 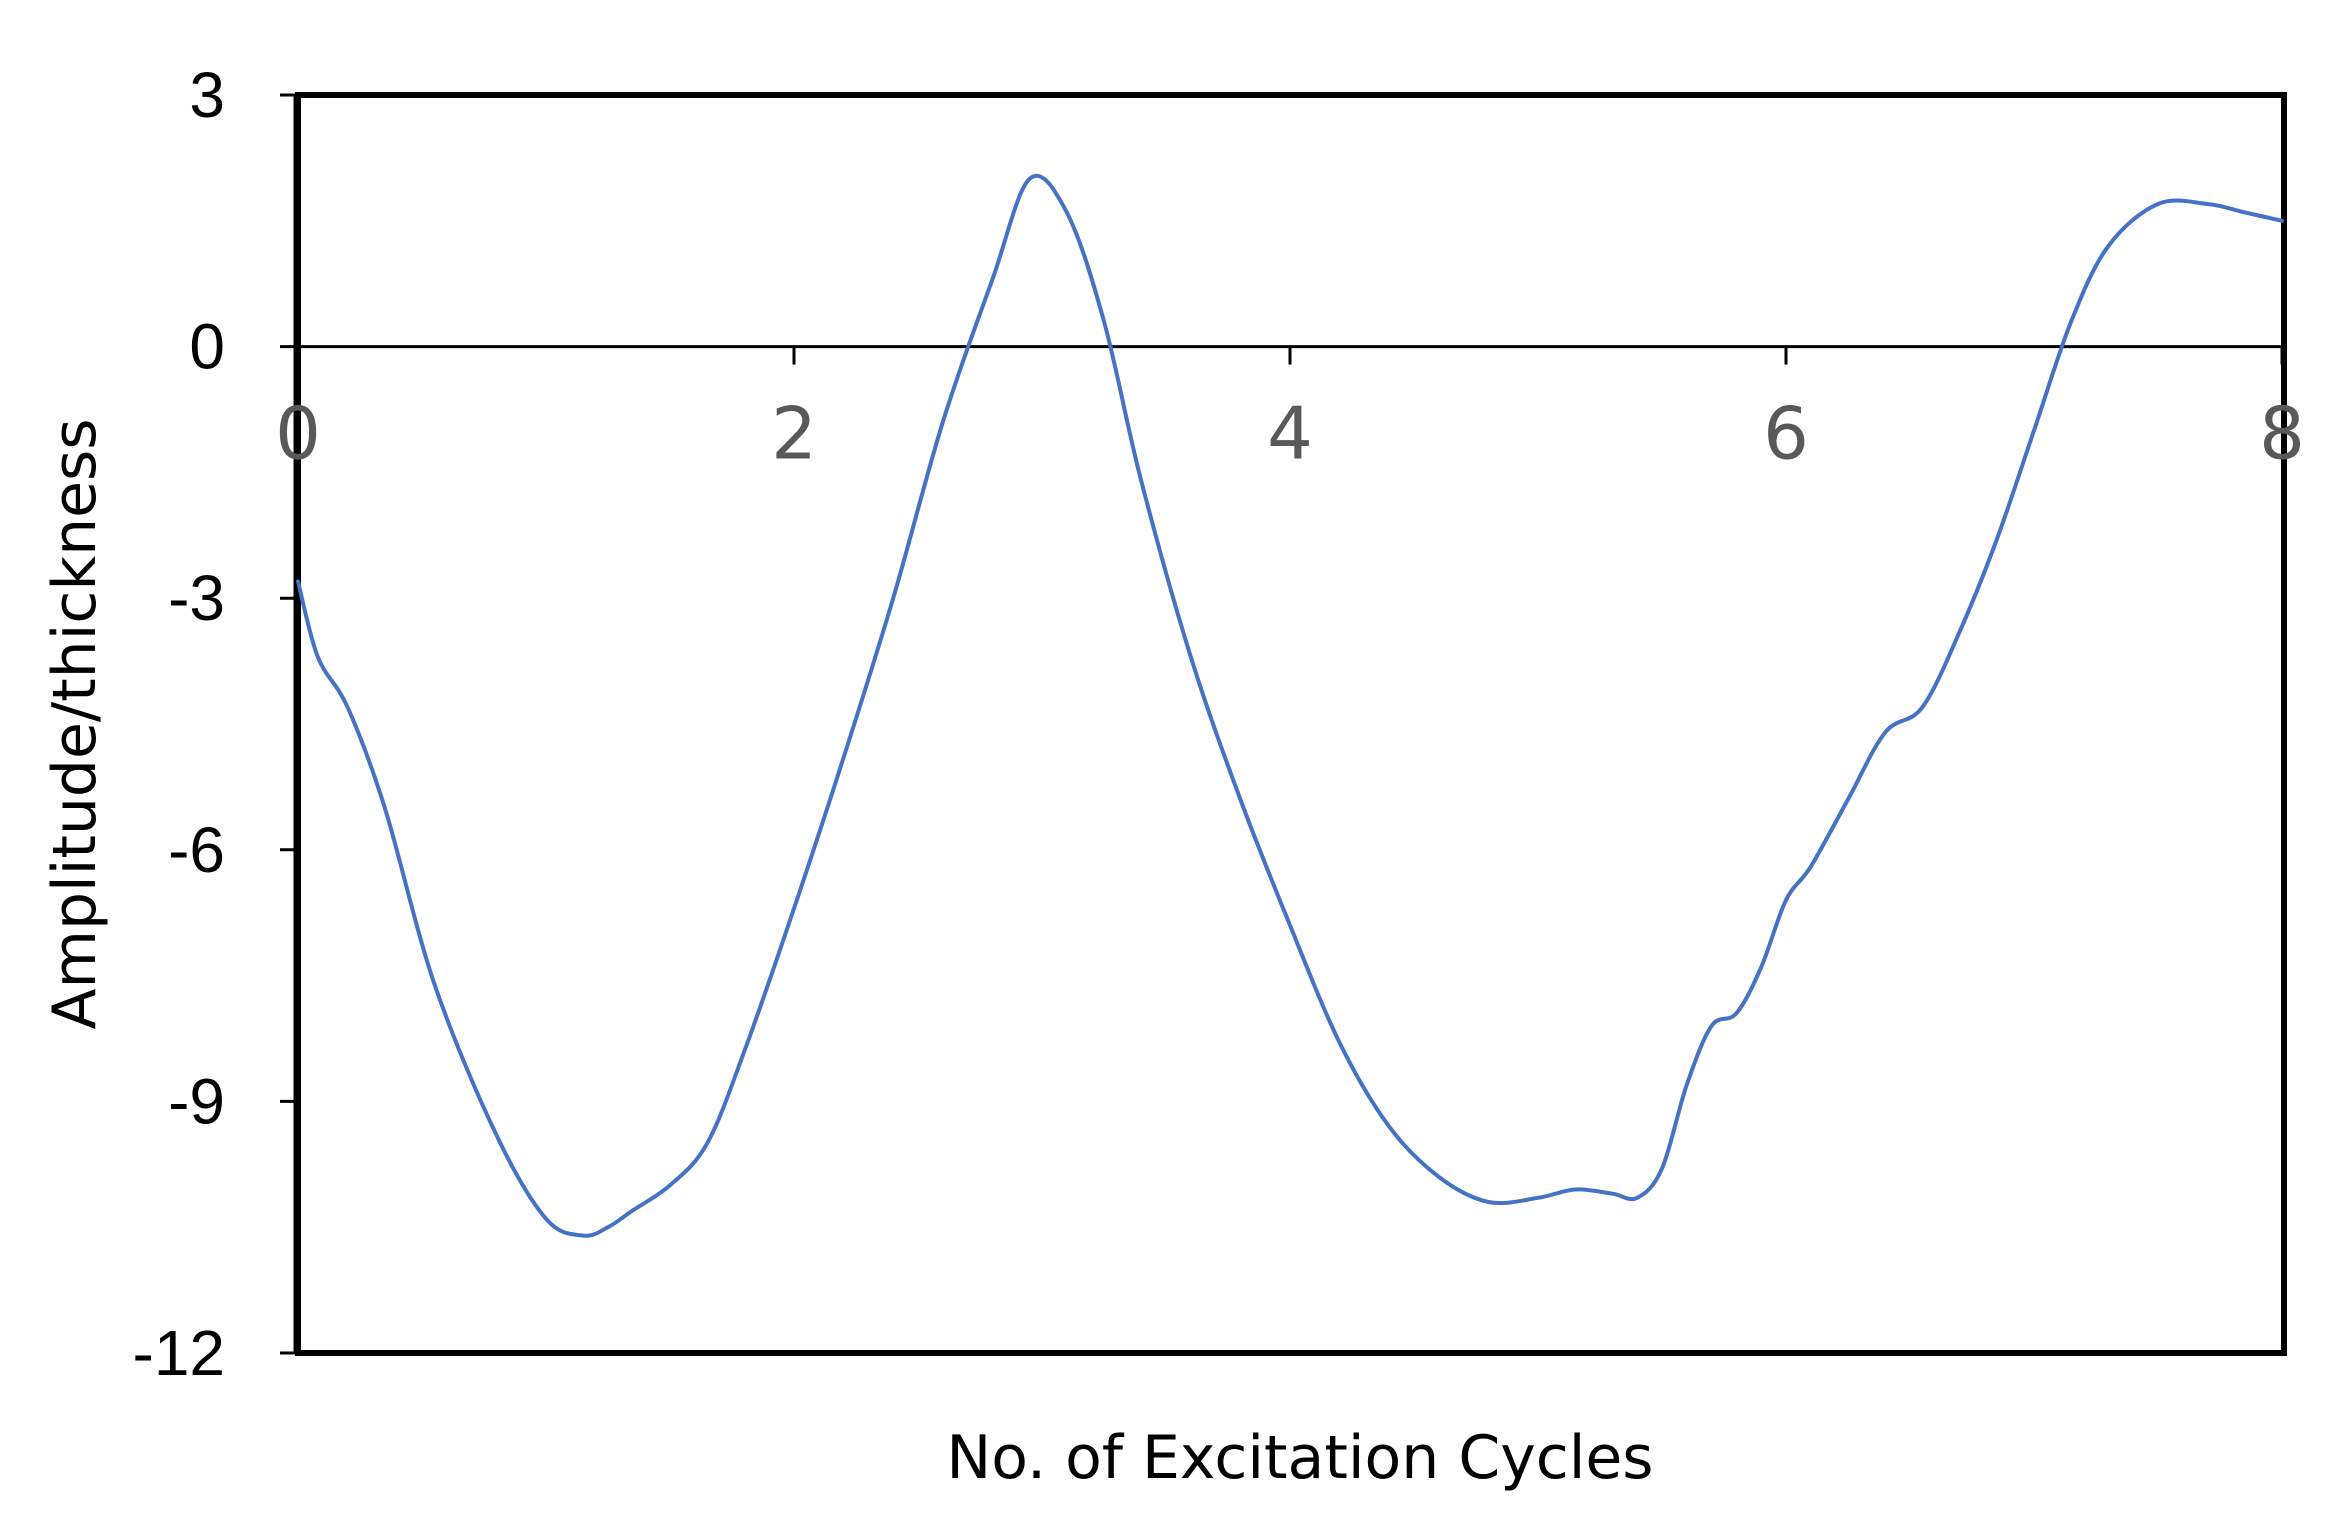 I want to click on y-tick-group: 3 0 -3 -6 -9 -12, so click(x=215, y=724).